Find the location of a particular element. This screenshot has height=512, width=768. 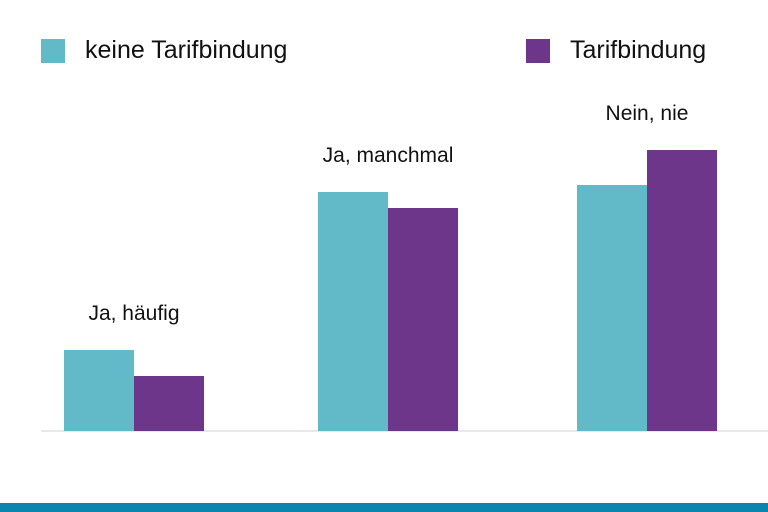

legend-item-keine-tarifbindung: keine Tarifbindung is located at coordinates (164, 50).